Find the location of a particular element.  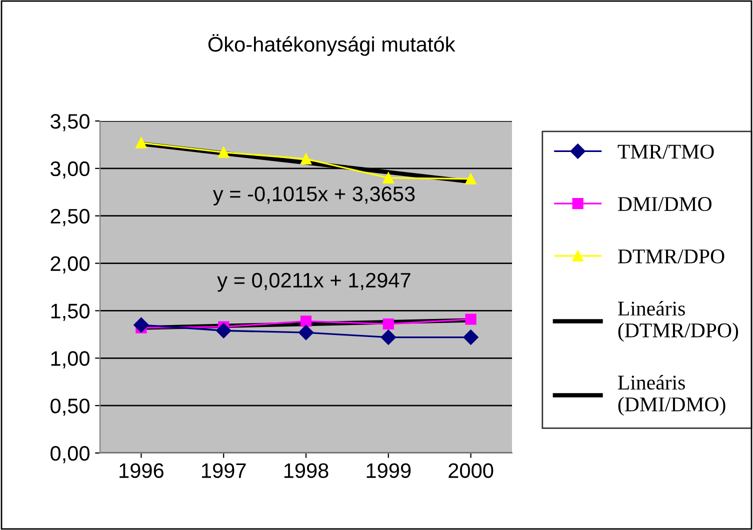

y-tick-label: 2,50 is located at coordinates (70, 217).